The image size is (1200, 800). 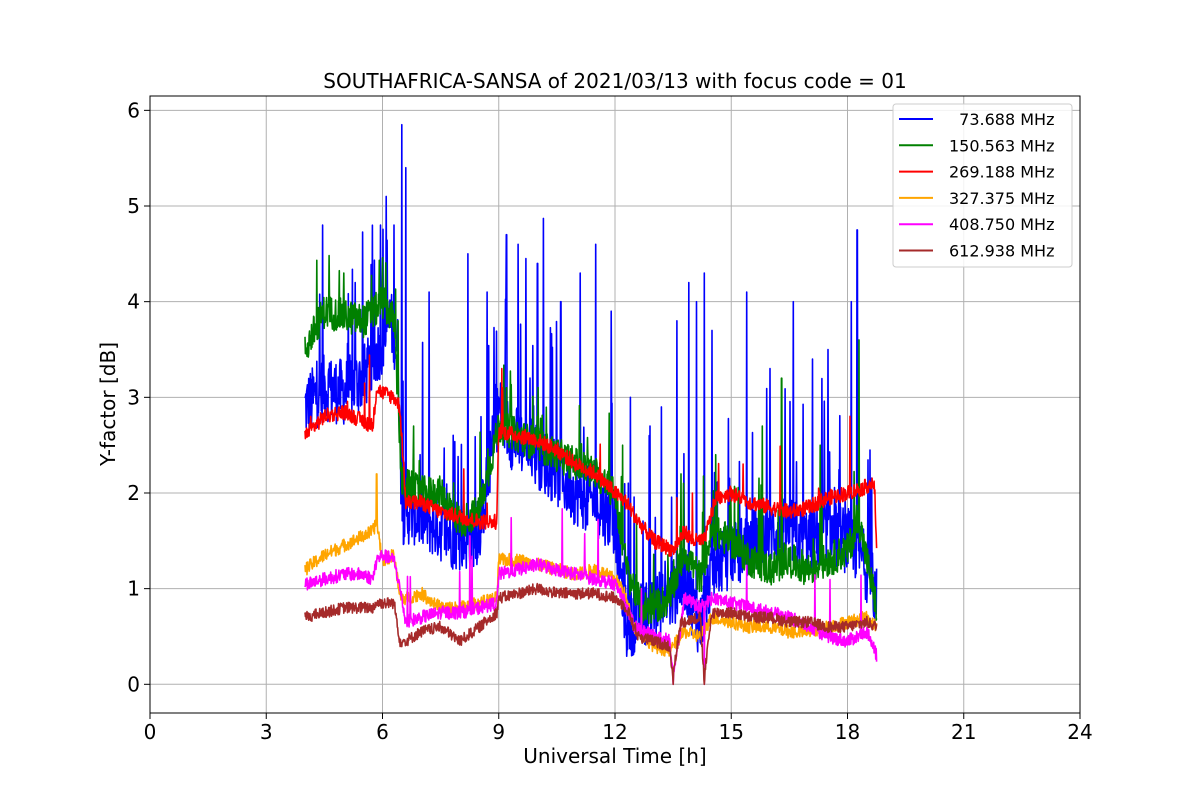 What do you see at coordinates (266, 732) in the screenshot?
I see `x-tick-label: 3` at bounding box center [266, 732].